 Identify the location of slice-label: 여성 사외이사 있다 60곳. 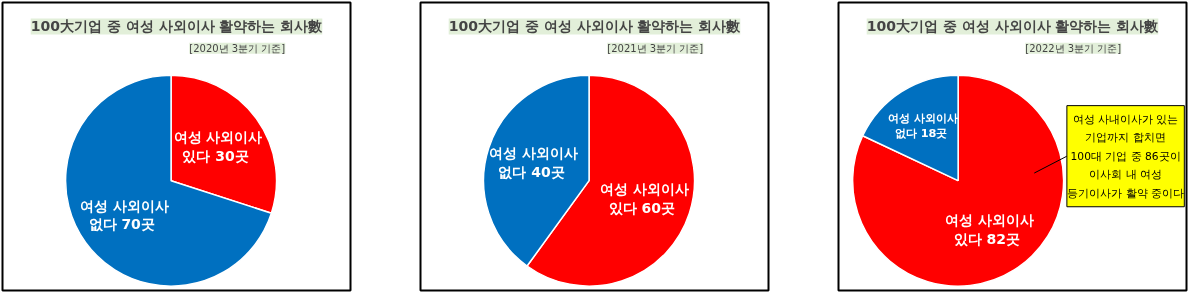
(644, 198).